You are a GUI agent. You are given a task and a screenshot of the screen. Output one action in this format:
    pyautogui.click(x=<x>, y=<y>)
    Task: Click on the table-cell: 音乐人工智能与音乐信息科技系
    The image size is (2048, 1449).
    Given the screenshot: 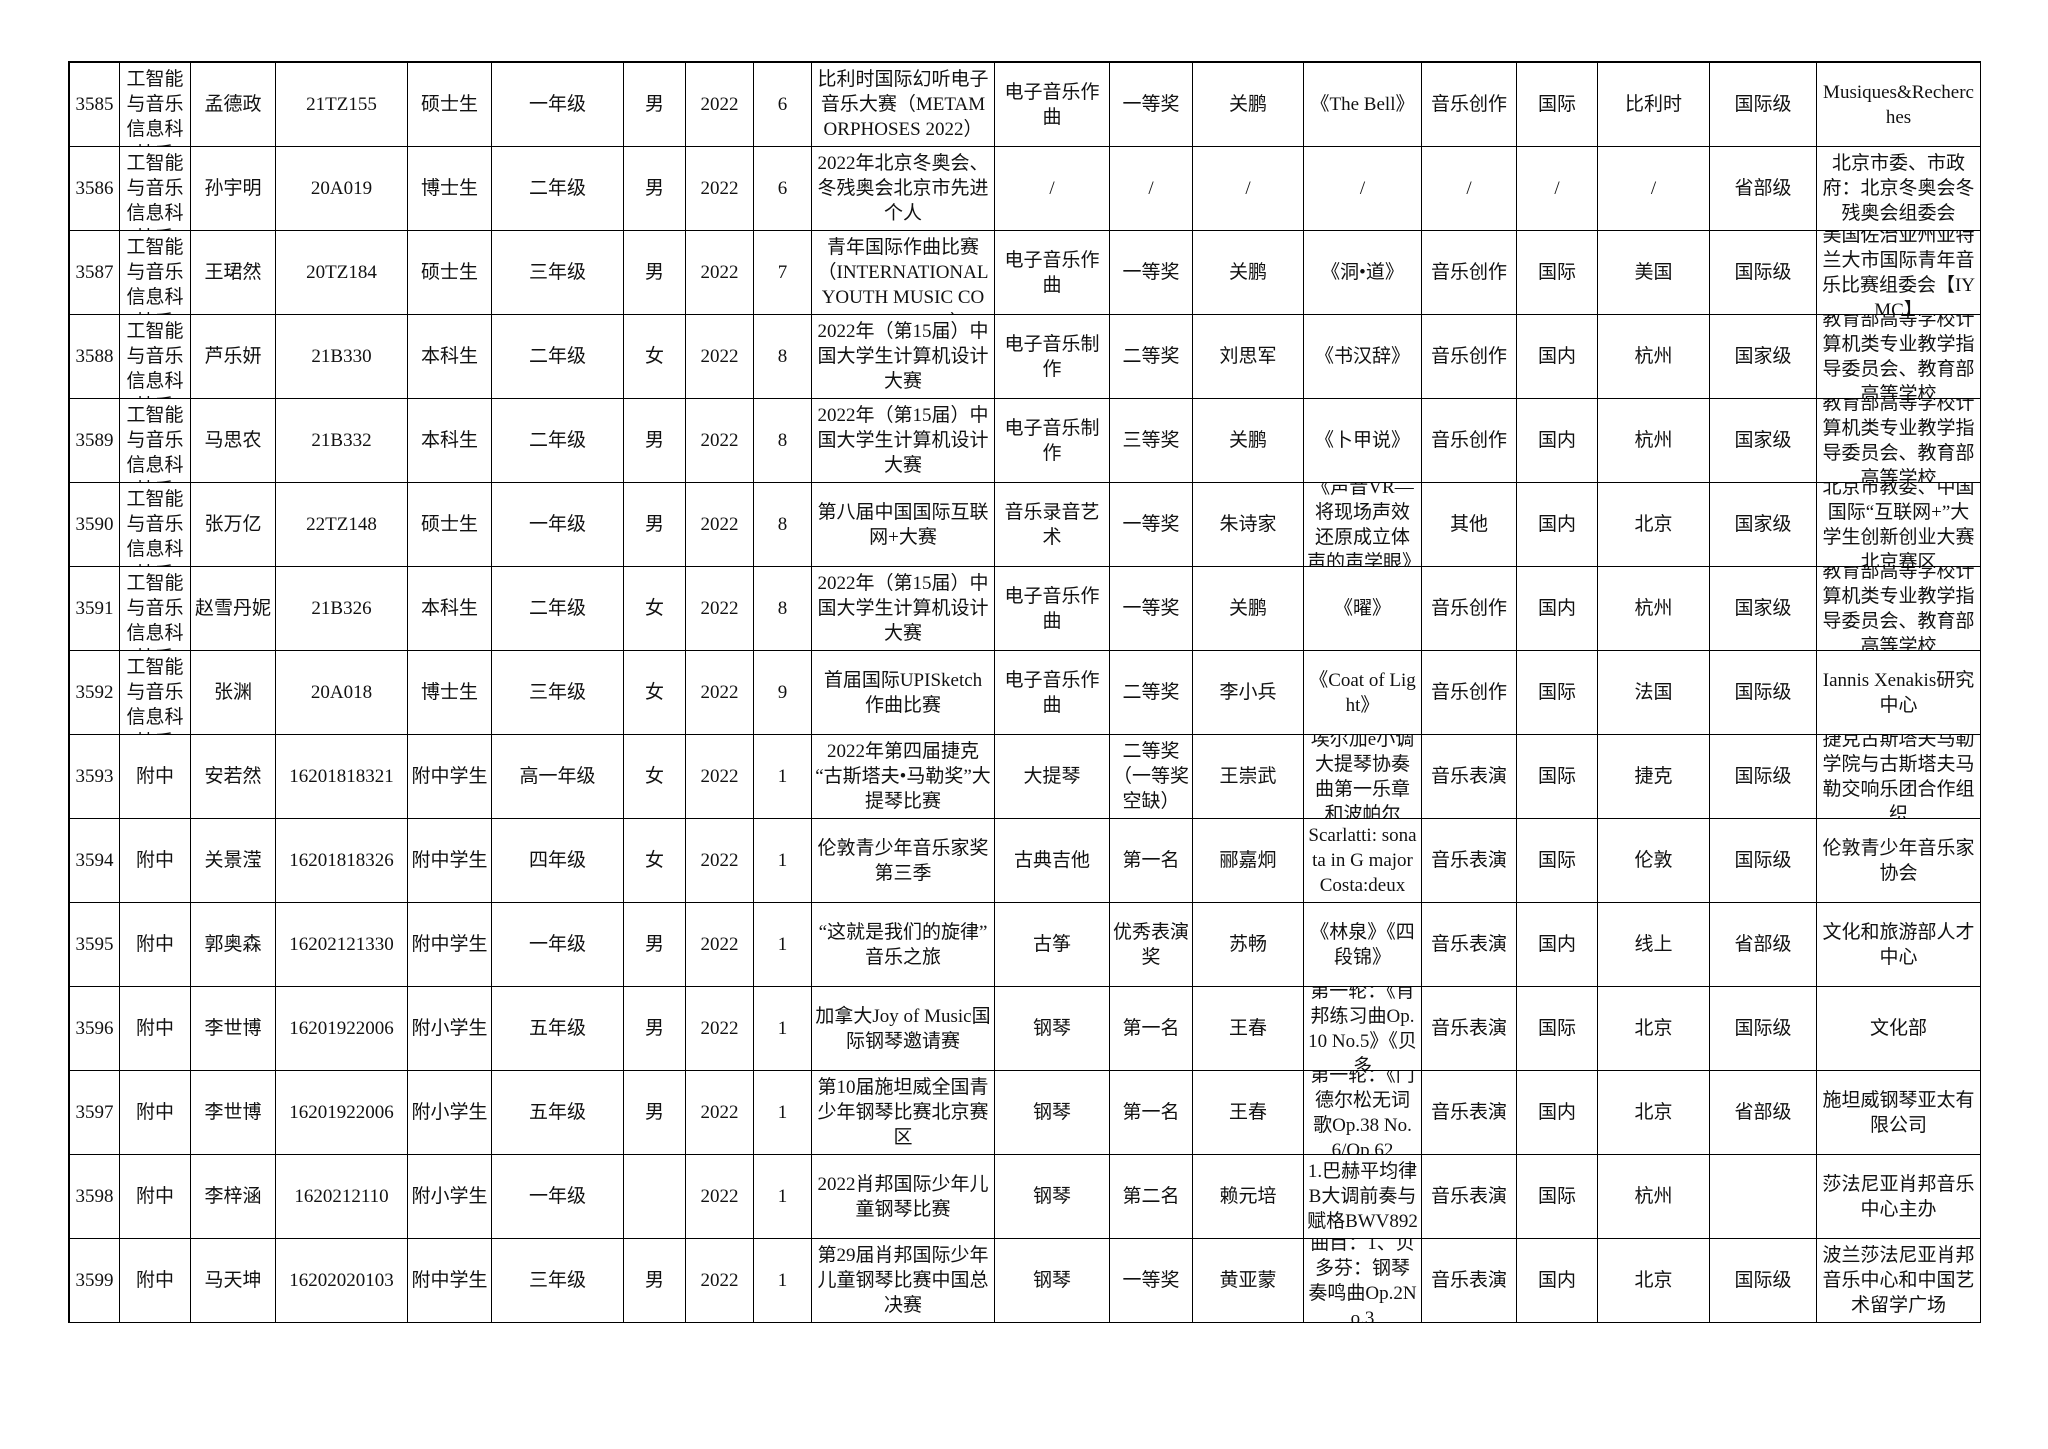 What is the action you would take?
    pyautogui.click(x=155, y=357)
    